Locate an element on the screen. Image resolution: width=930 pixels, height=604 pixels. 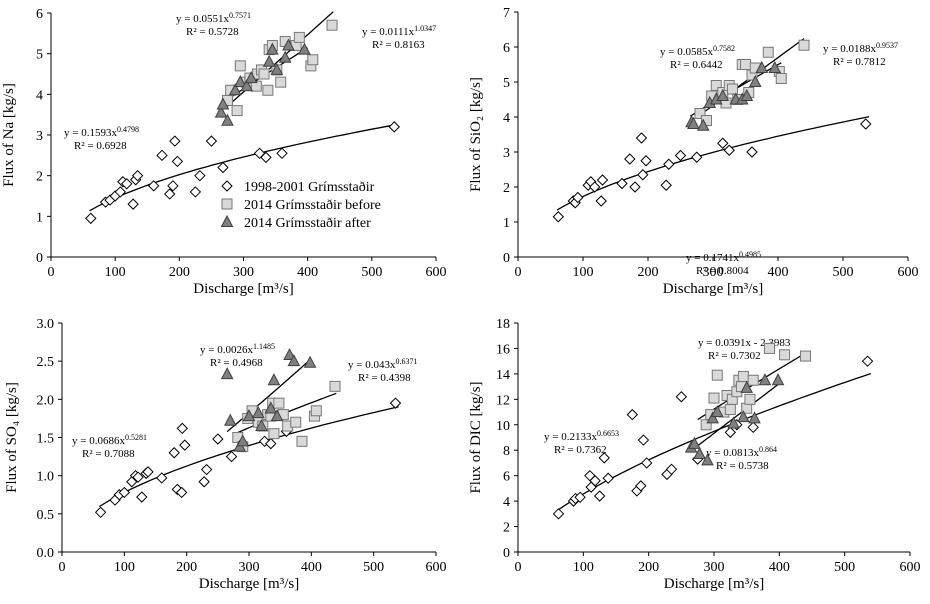
fit-r-squared: R² = 0.8004 is located at coordinates (722, 271).